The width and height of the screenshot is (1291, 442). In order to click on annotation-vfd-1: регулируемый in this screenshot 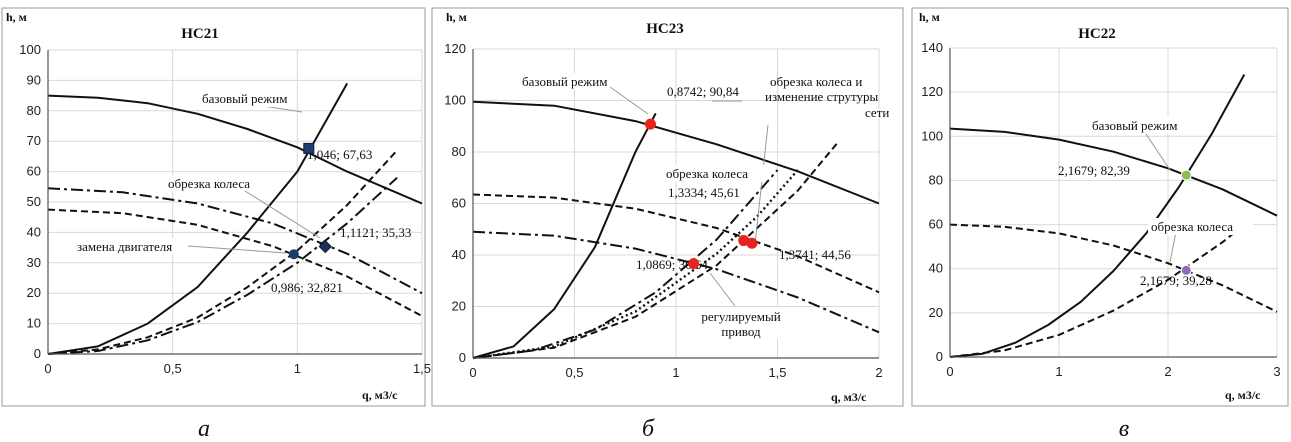, I will do `click(740, 316)`.